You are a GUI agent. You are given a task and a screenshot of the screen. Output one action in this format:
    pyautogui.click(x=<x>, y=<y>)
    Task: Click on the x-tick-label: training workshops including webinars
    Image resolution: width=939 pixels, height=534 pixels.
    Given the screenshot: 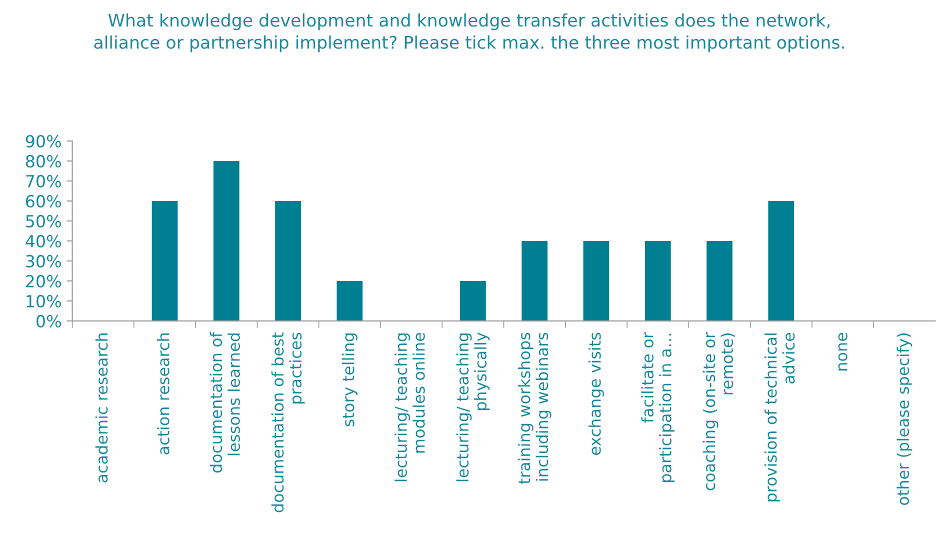 What is the action you would take?
    pyautogui.click(x=535, y=408)
    